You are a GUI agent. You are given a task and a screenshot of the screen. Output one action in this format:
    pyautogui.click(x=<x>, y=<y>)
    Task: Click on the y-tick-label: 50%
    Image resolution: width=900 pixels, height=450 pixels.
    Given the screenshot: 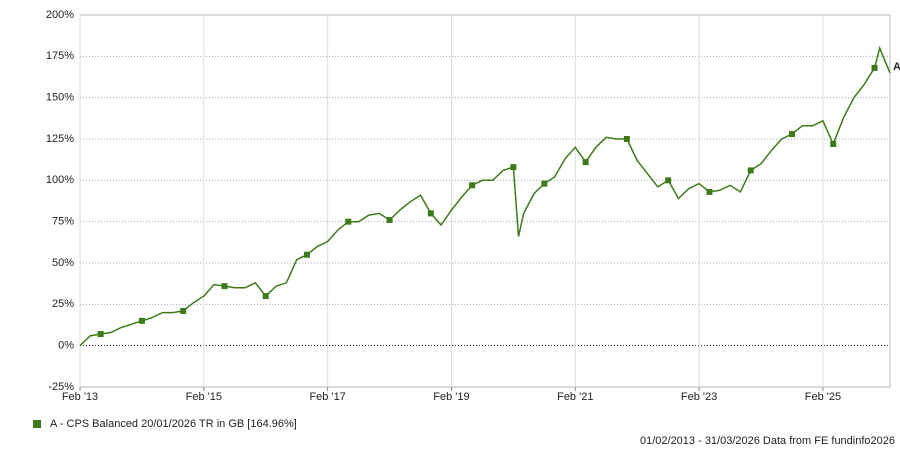 What is the action you would take?
    pyautogui.click(x=63, y=263)
    